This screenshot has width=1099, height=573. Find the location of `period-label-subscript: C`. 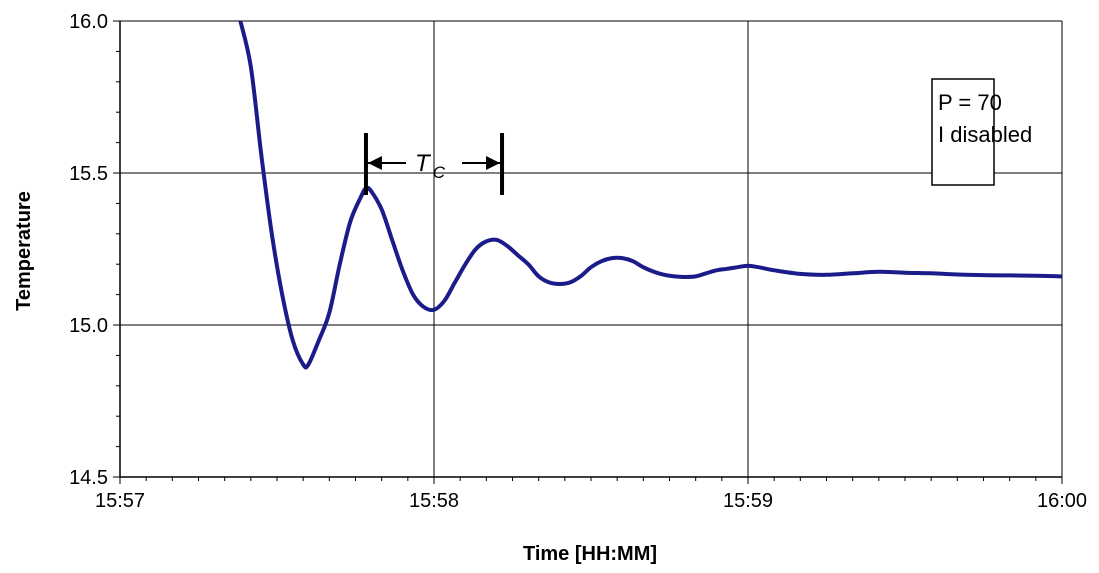

period-label-subscript: C is located at coordinates (439, 172).